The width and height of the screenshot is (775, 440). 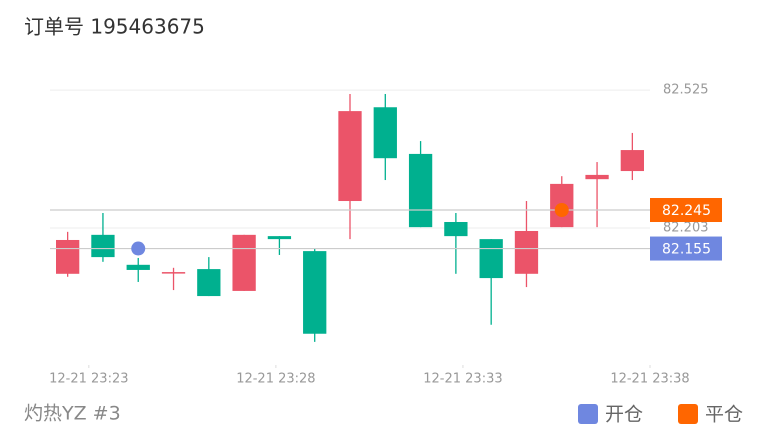 What do you see at coordinates (275, 379) in the screenshot?
I see `x-tick-label: 12-21 23:28` at bounding box center [275, 379].